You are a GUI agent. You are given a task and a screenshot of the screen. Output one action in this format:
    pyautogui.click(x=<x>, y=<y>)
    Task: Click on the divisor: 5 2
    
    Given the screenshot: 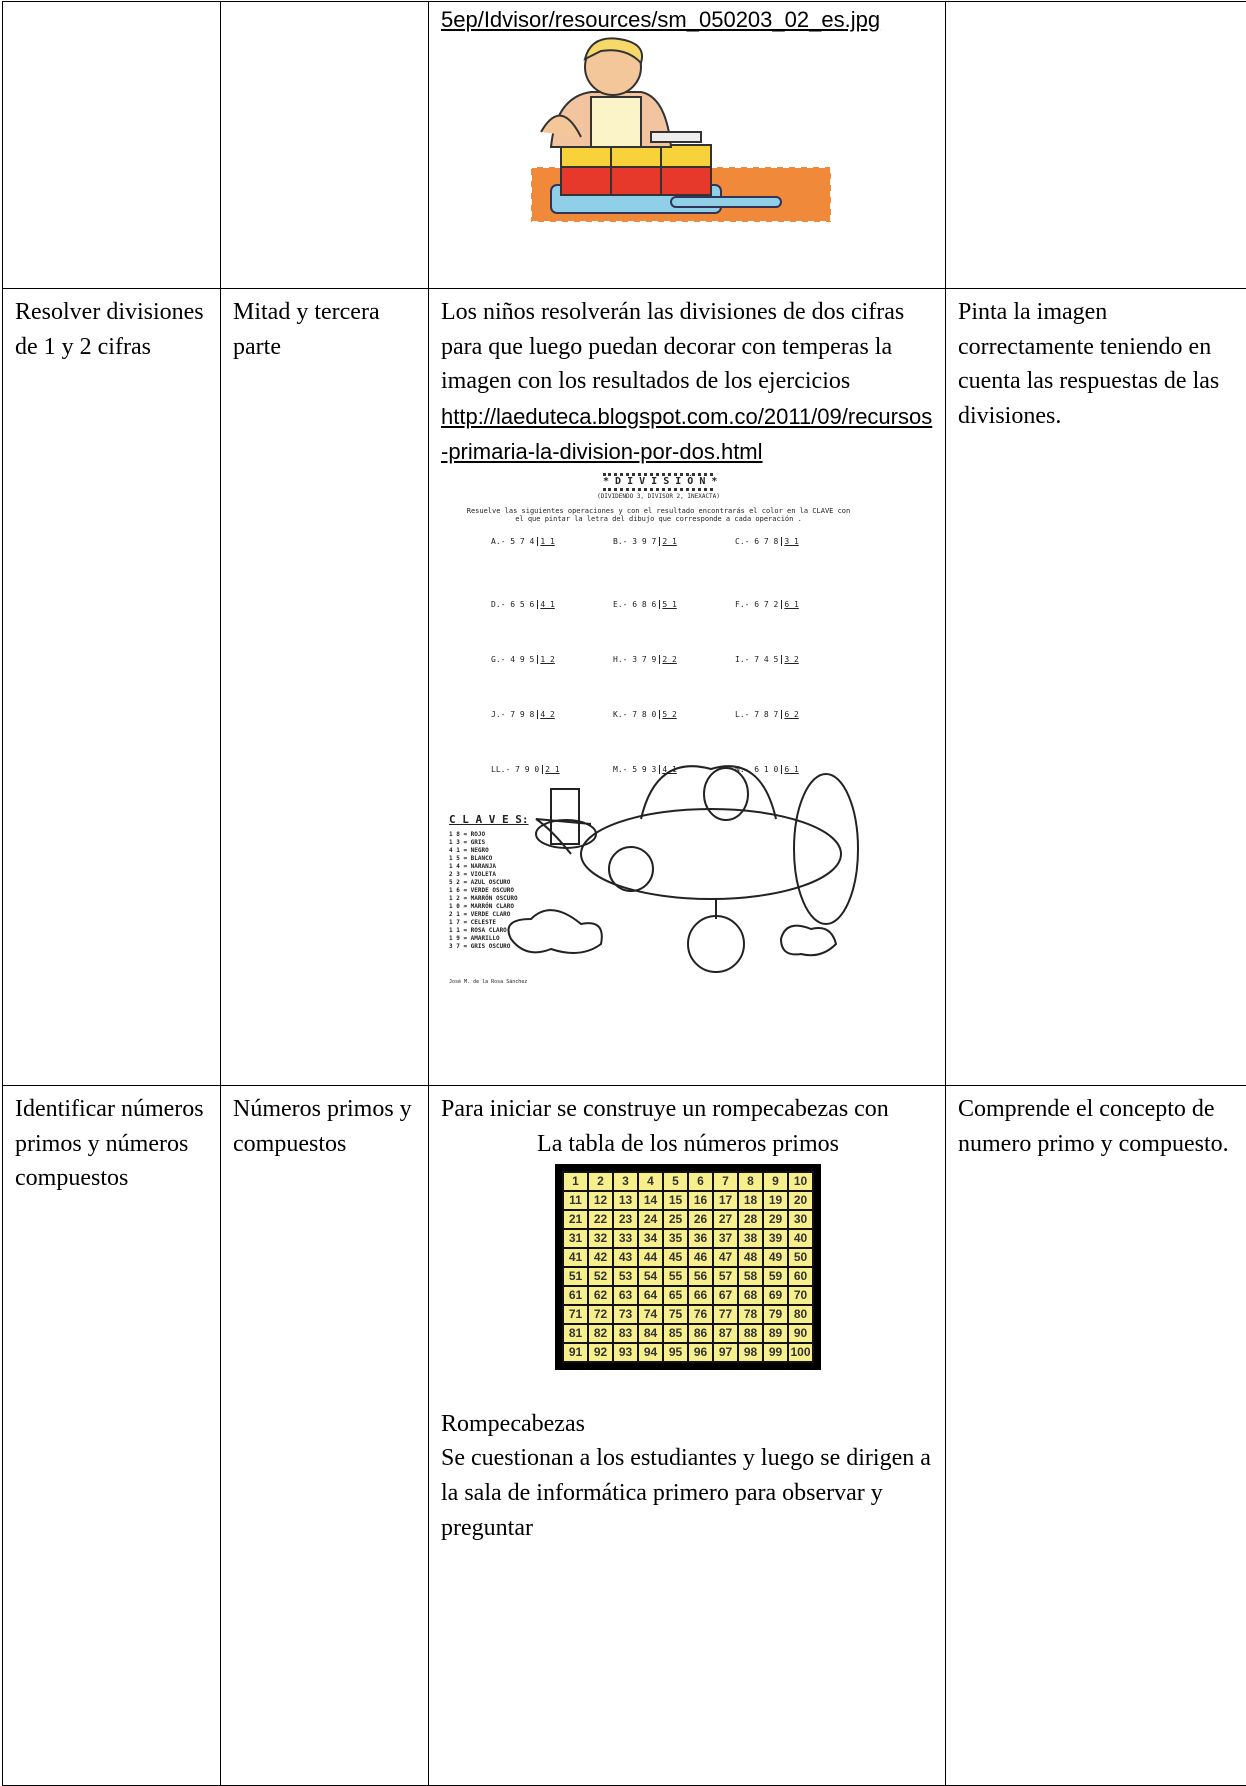 What is the action you would take?
    pyautogui.click(x=667, y=714)
    